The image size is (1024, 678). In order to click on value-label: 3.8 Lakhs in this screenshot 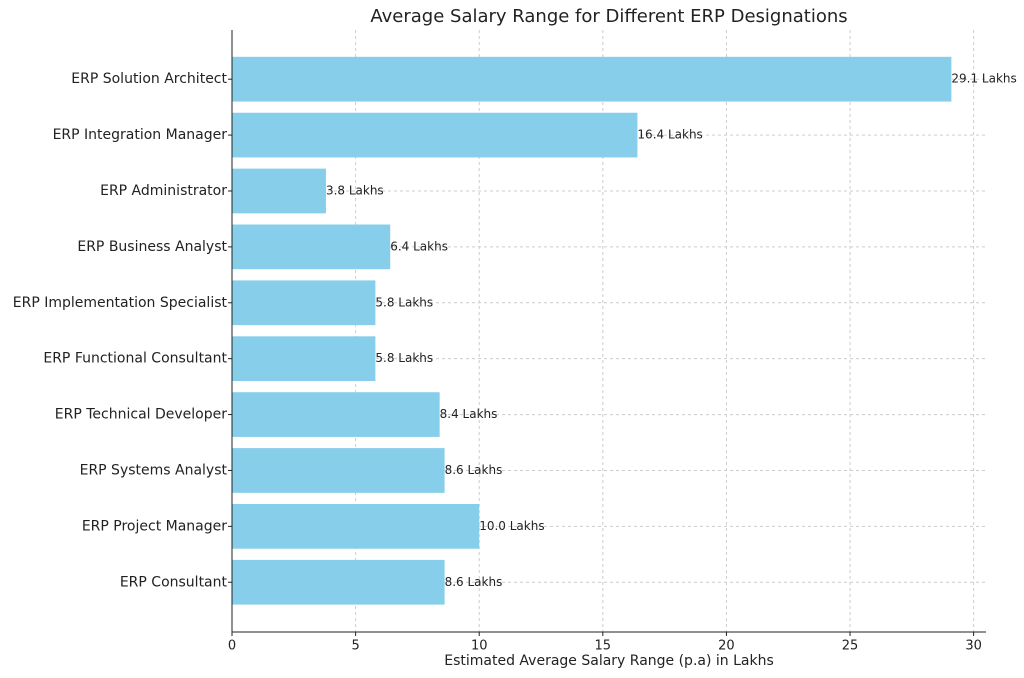, I will do `click(355, 190)`.